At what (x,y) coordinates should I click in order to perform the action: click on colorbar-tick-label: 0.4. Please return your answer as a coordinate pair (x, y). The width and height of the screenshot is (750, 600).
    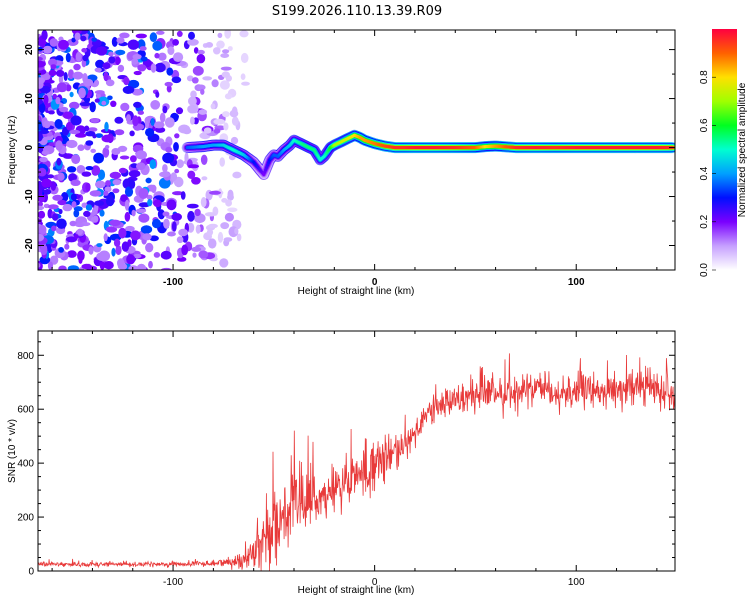
    Looking at the image, I should click on (704, 173).